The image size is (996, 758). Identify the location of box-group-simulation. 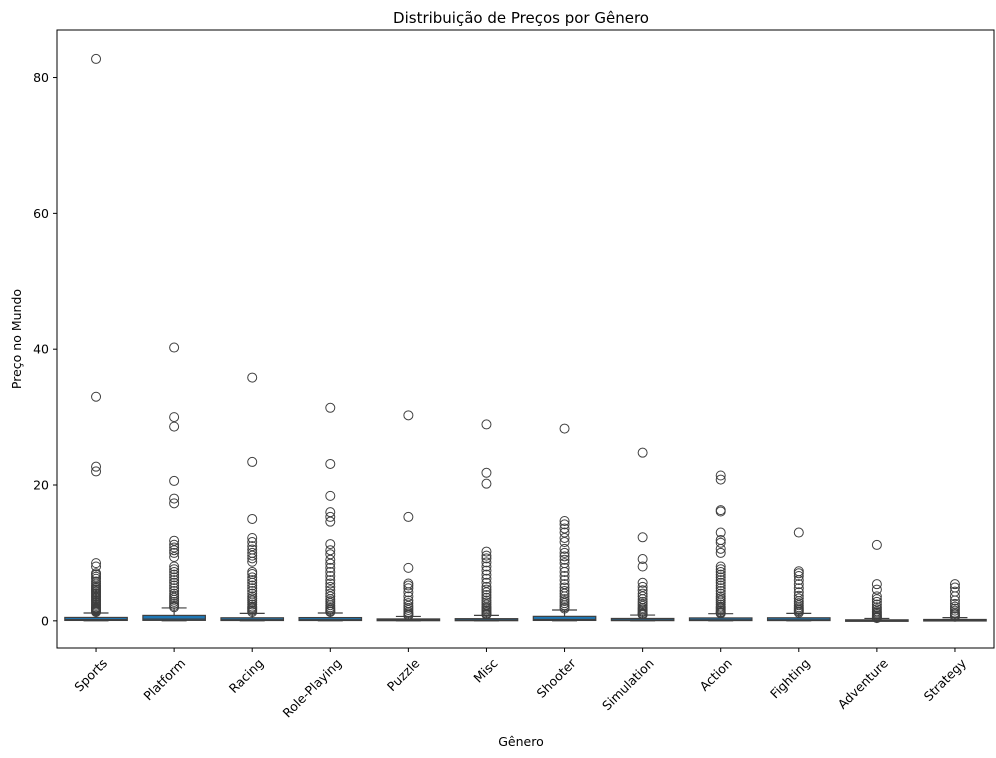
(642, 534).